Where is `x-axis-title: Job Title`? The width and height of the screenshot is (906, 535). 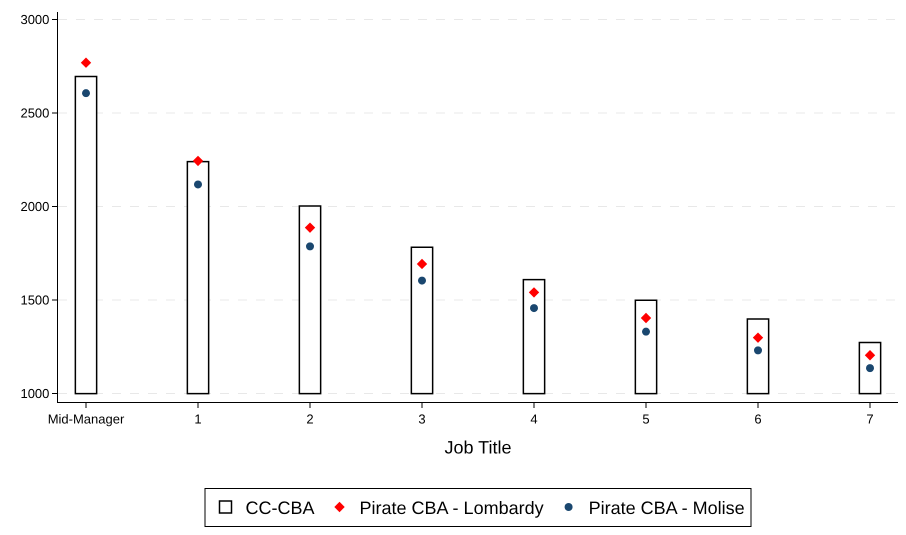
x-axis-title: Job Title is located at coordinates (478, 448).